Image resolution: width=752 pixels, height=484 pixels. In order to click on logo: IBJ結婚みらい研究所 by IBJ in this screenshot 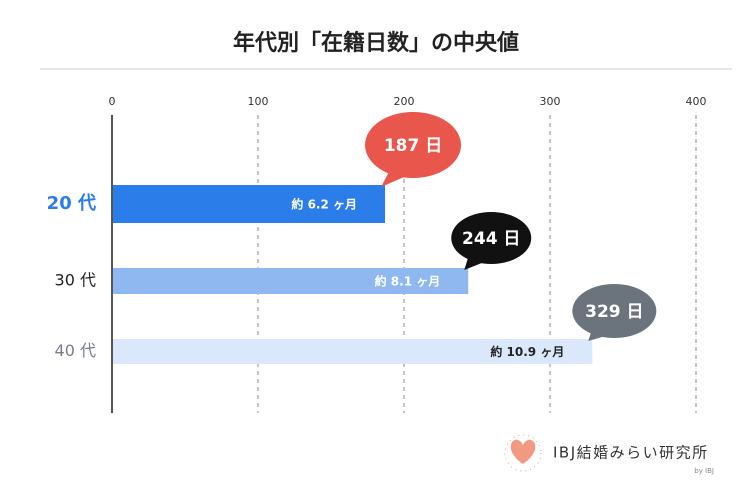, I will do `click(609, 454)`.